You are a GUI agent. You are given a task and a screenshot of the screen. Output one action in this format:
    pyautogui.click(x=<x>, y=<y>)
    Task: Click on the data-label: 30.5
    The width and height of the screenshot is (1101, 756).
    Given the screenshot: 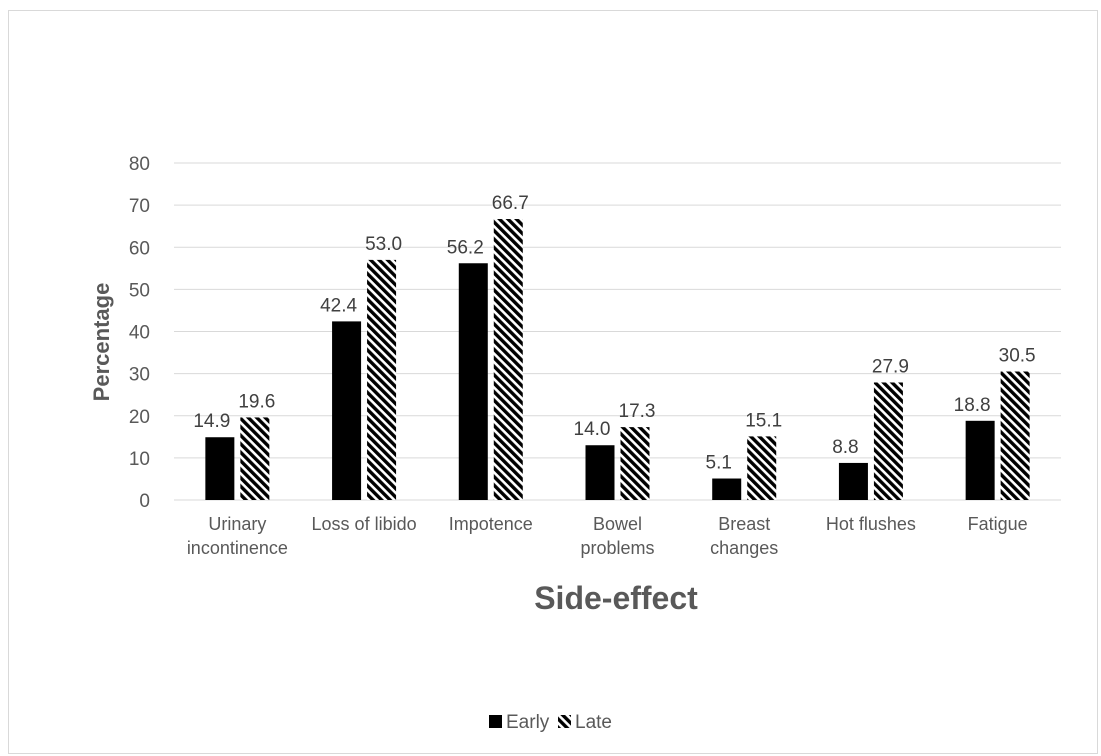 What is the action you would take?
    pyautogui.click(x=1017, y=356)
    